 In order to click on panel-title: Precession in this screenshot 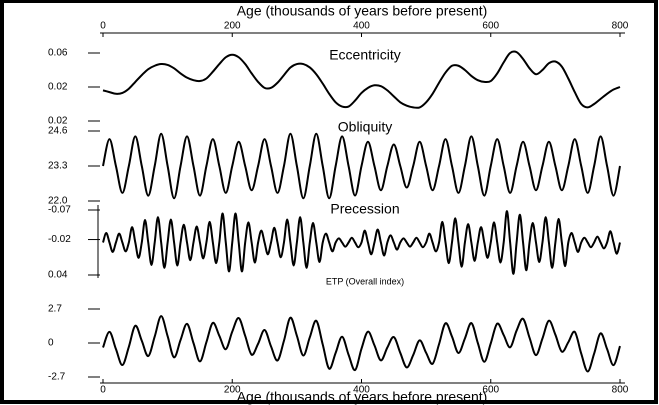, I will do `click(364, 209)`.